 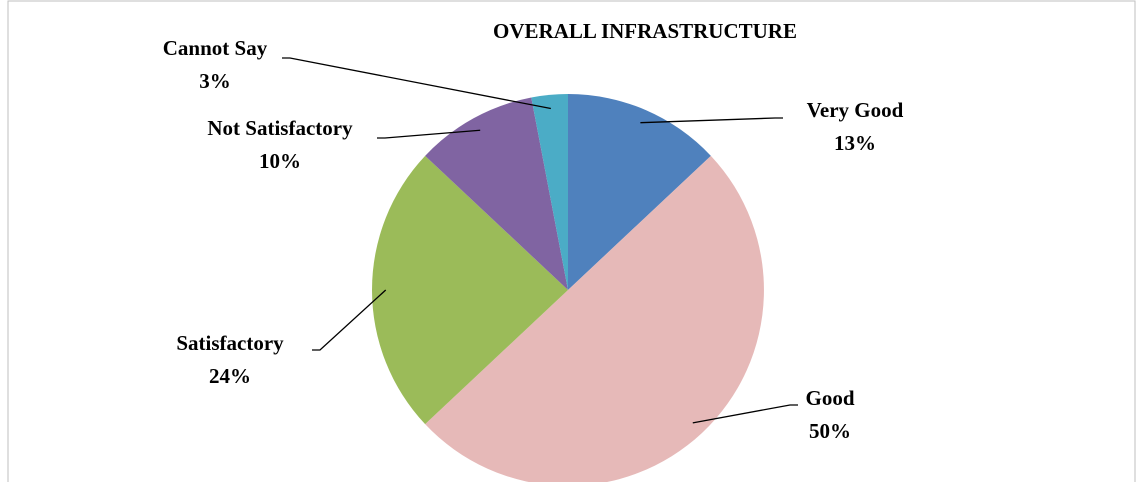 What do you see at coordinates (280, 161) in the screenshot?
I see `slice-value-label: 10%` at bounding box center [280, 161].